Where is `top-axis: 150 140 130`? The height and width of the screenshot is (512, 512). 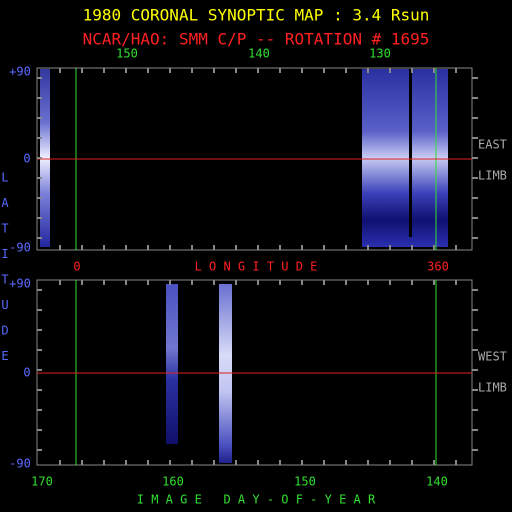 top-axis: 150 140 130 is located at coordinates (253, 54).